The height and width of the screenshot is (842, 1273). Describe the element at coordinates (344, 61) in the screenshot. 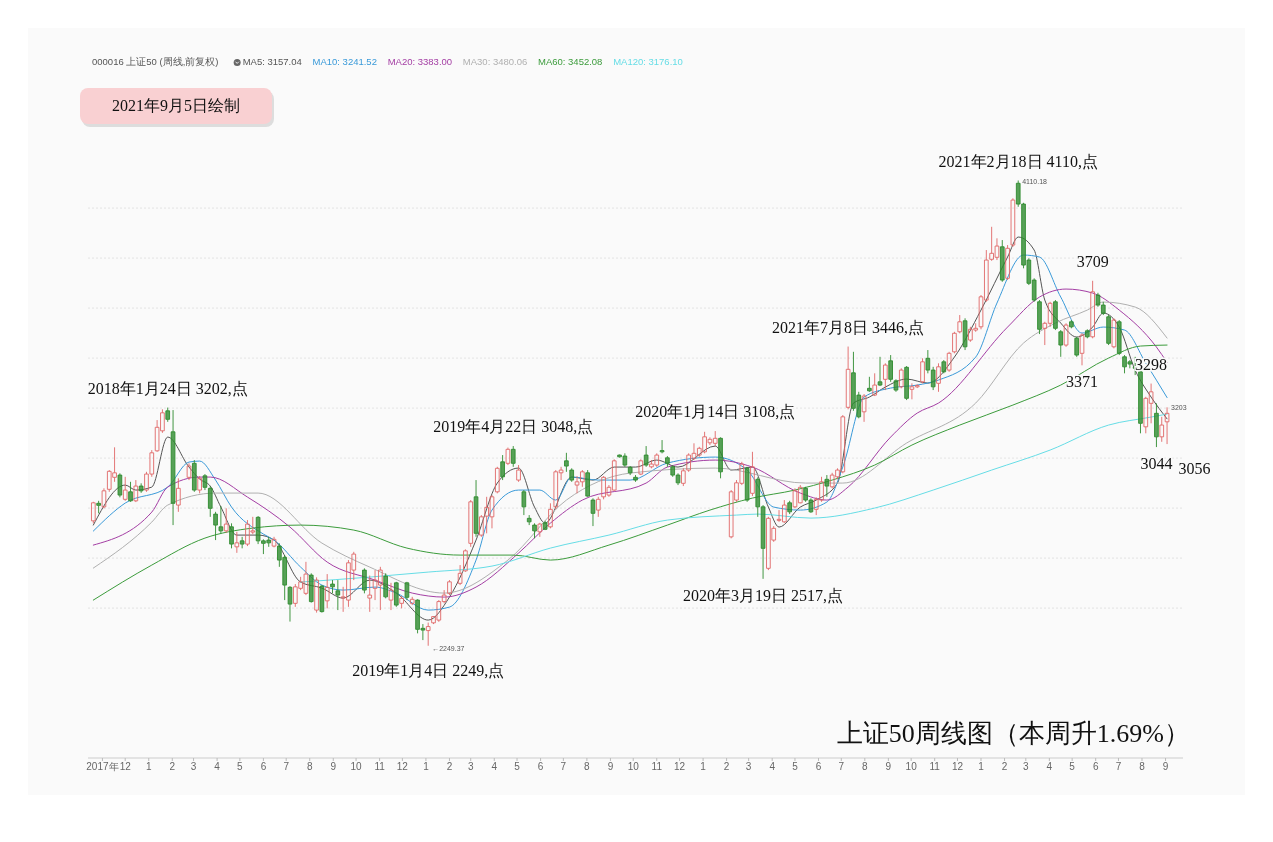

I see `text: MA10: 3241.52` at that location.